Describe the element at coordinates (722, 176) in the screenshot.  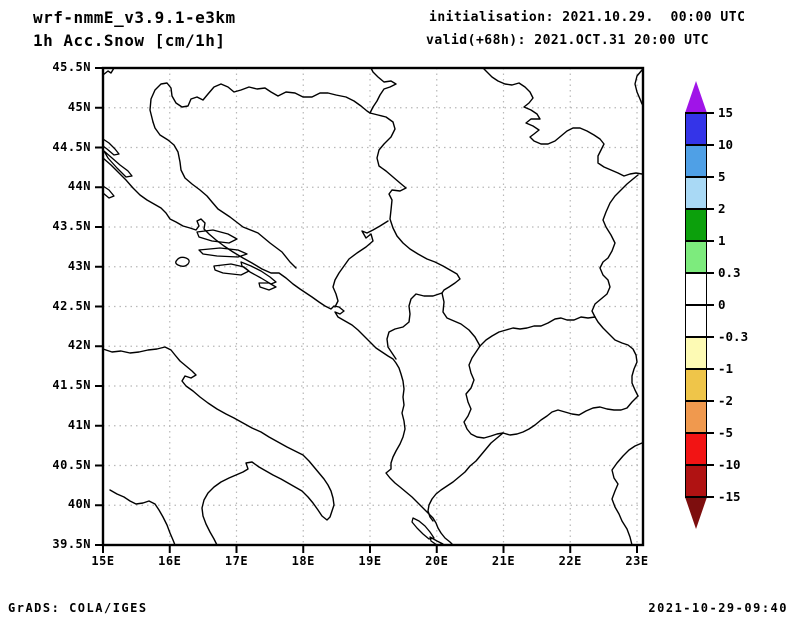
I see `colorbar-label: 5` at that location.